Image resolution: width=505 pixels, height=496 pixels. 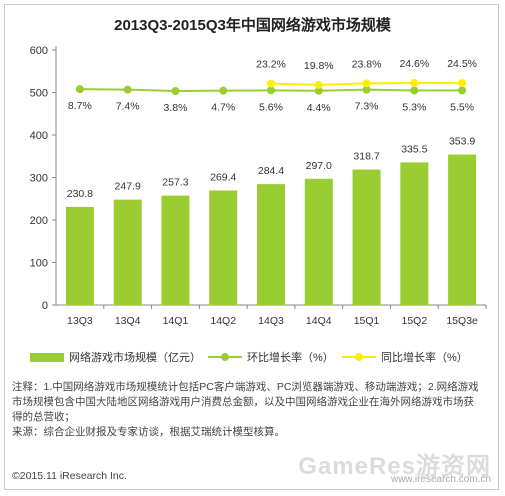 What do you see at coordinates (414, 149) in the screenshot?
I see `bar-value-label: 335.5` at bounding box center [414, 149].